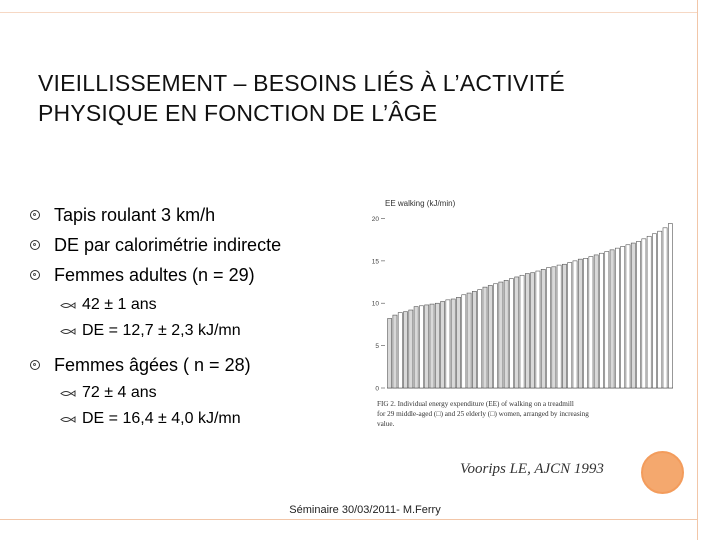 The image size is (720, 540). I want to click on sub-bullet-item: 72 ± 4 ans, so click(190, 393).